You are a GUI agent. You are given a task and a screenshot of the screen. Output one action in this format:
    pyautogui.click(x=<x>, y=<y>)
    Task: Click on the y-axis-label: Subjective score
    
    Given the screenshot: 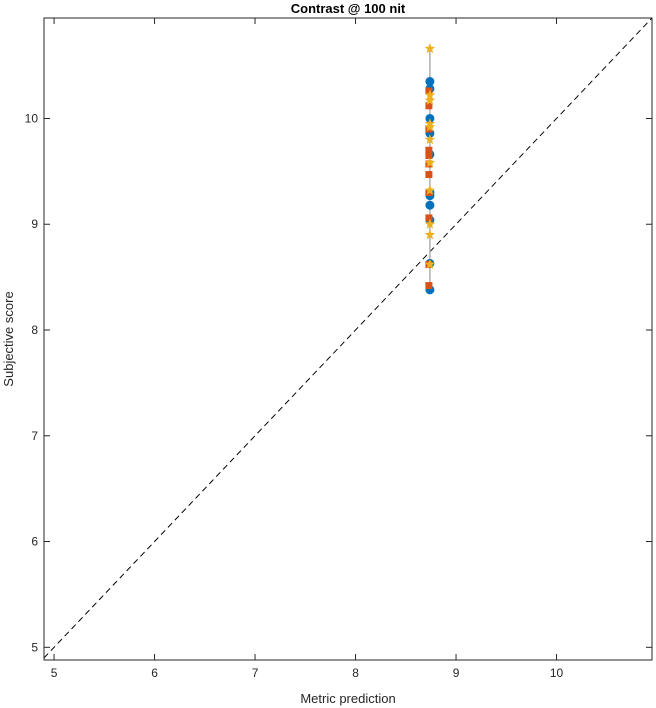 What is the action you would take?
    pyautogui.click(x=8, y=338)
    